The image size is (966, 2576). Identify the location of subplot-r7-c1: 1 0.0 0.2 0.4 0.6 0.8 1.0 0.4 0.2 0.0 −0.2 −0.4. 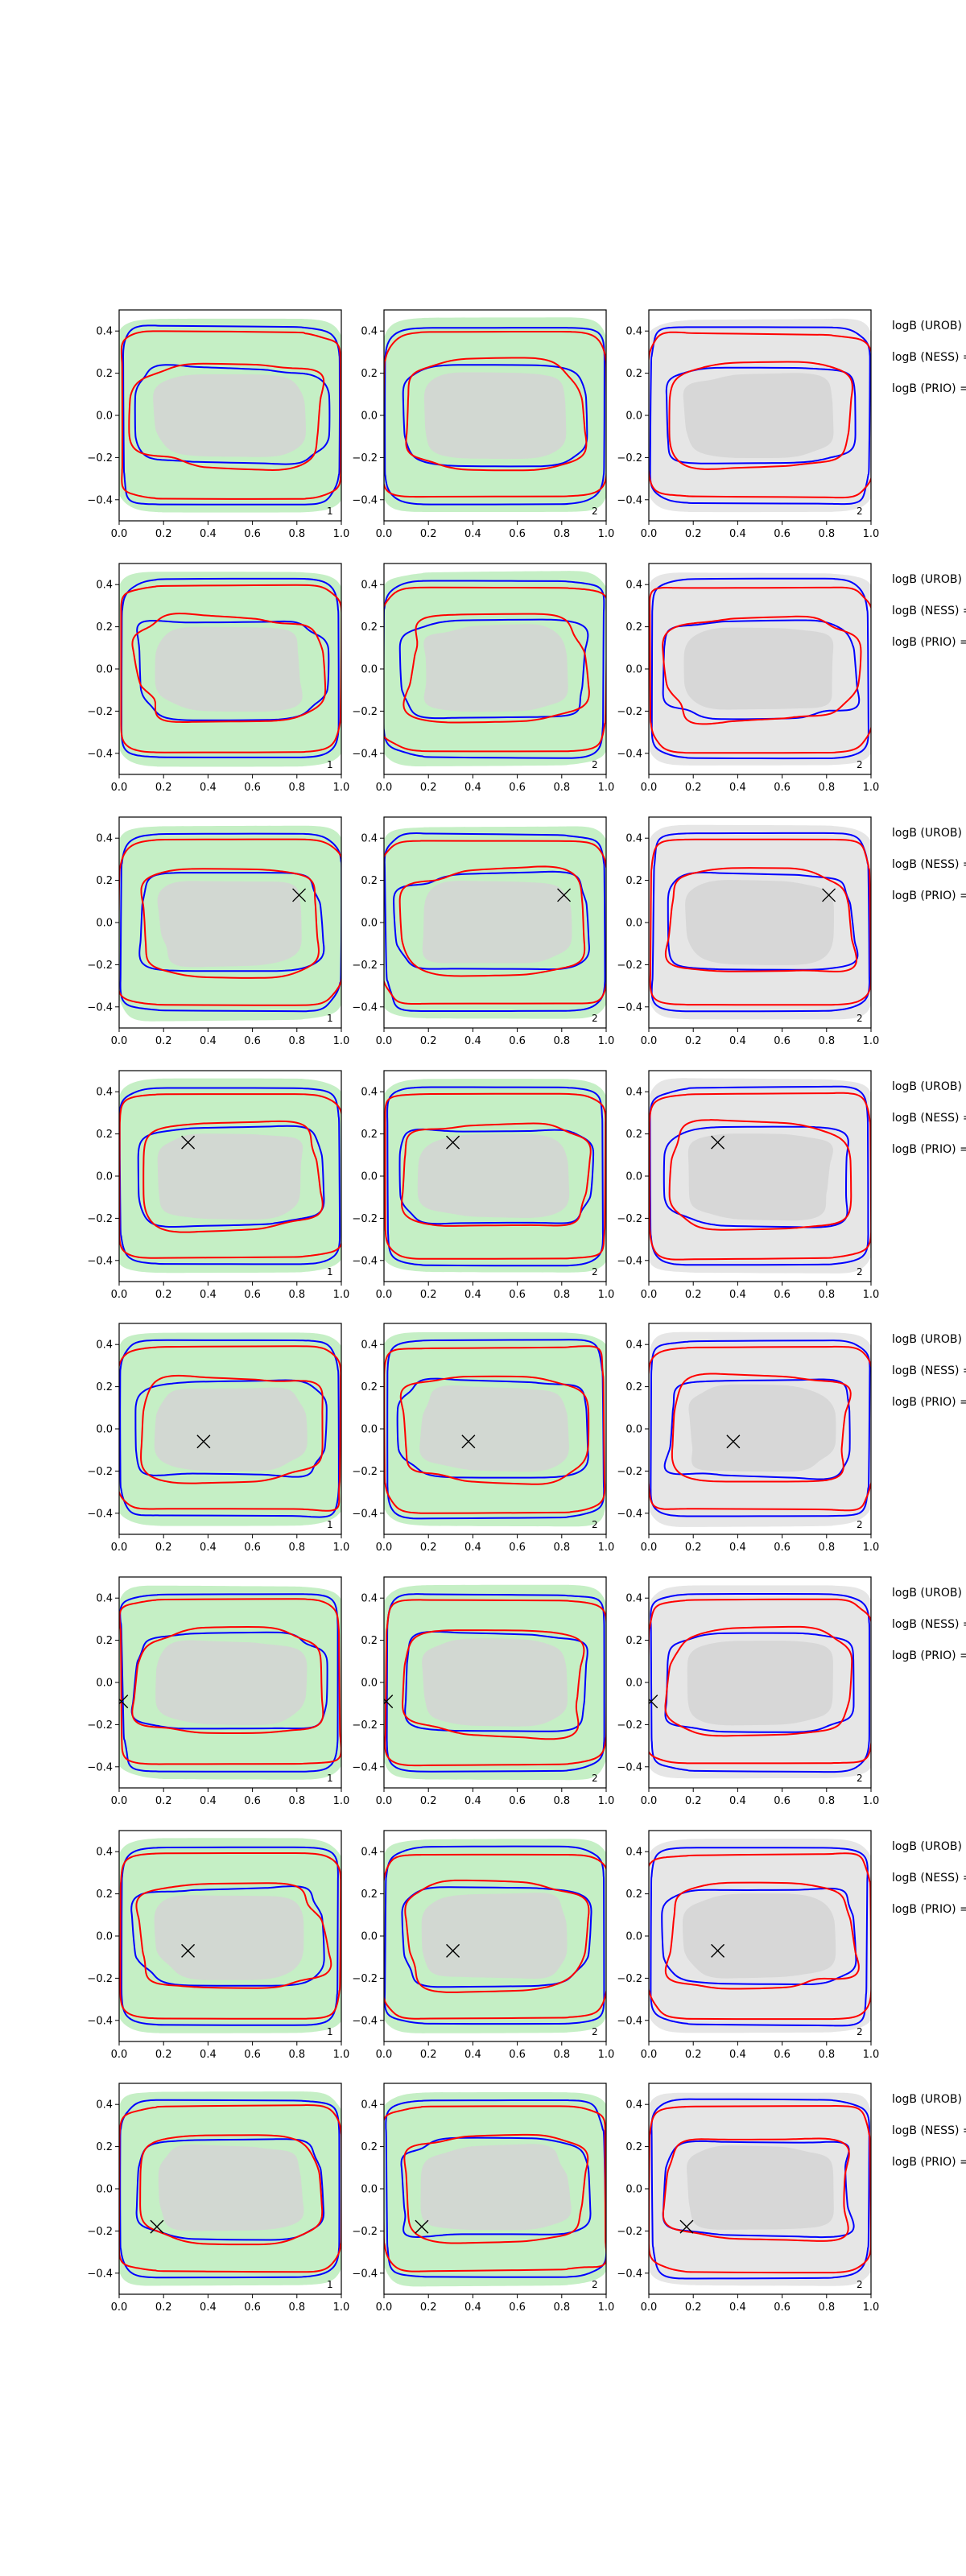
(218, 1945).